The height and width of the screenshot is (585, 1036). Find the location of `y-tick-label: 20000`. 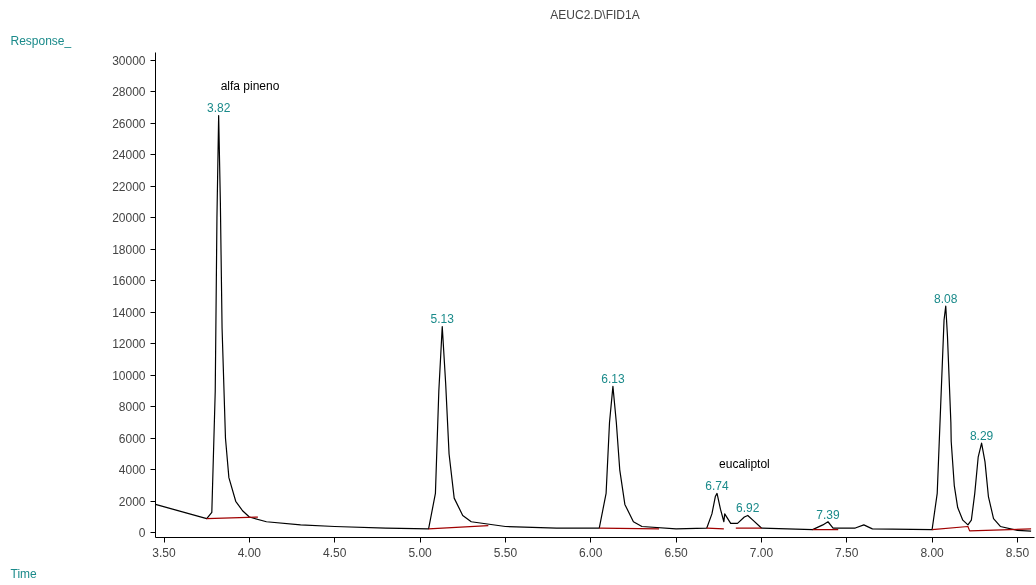

y-tick-label: 20000 is located at coordinates (129, 218).